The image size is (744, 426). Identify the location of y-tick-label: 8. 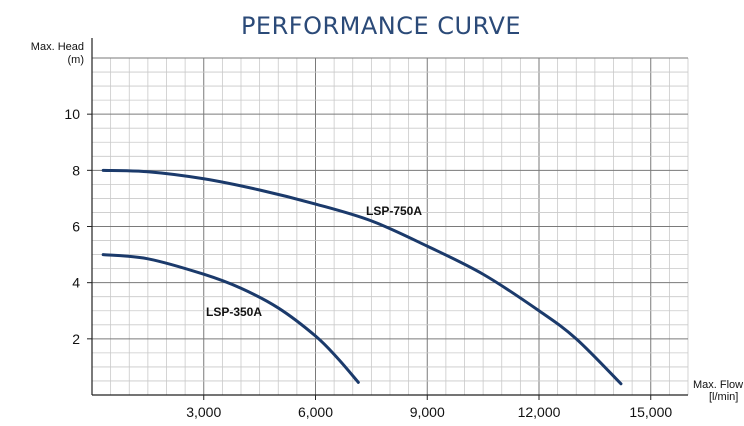
(76, 170).